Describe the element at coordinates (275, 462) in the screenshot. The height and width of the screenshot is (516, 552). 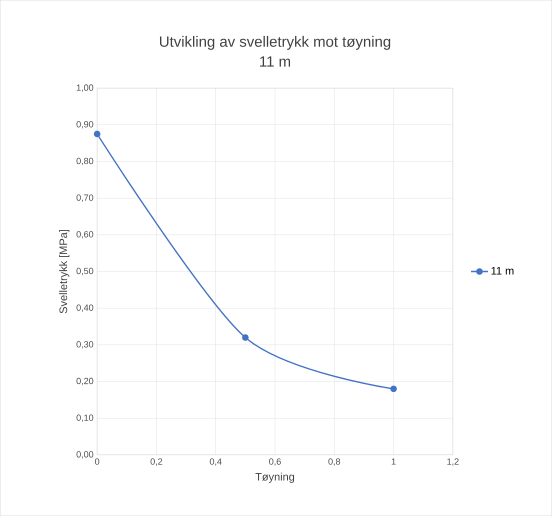
I see `x-tick-label: 0,6` at that location.